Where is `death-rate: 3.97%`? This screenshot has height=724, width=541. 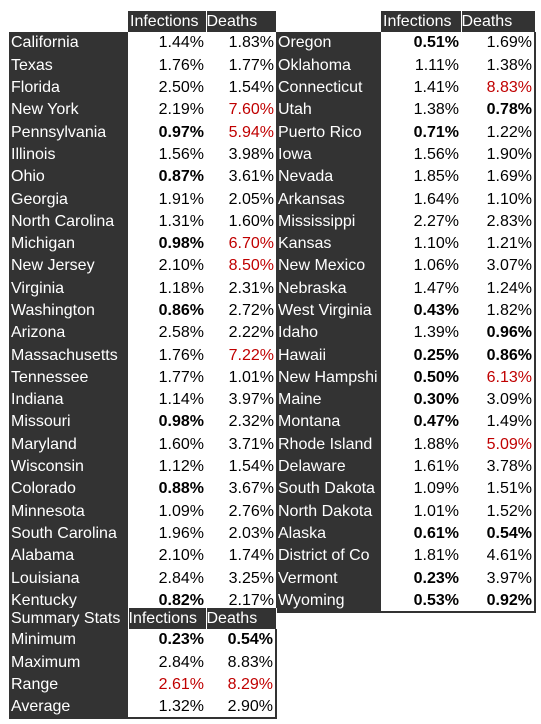
death-rate: 3.97% is located at coordinates (241, 400).